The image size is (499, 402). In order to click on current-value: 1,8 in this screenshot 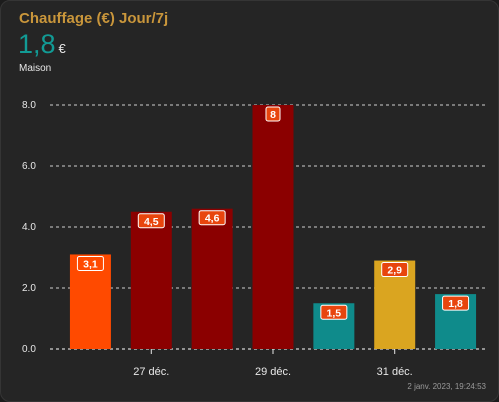, I will do `click(37, 44)`.